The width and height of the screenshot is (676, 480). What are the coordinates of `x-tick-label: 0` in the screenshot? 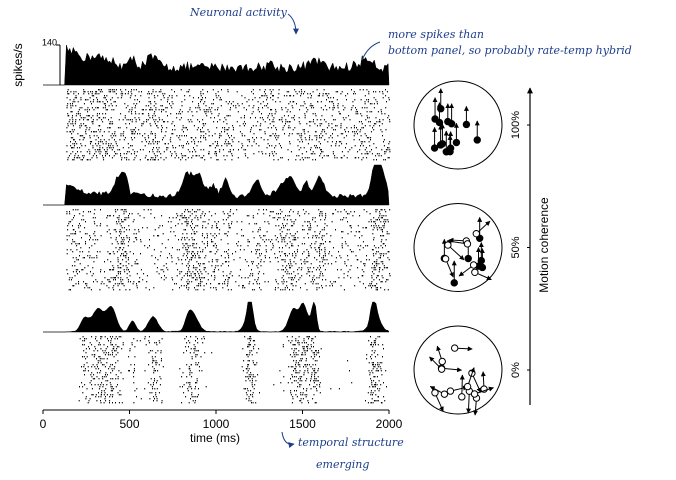 It's located at (43, 424).